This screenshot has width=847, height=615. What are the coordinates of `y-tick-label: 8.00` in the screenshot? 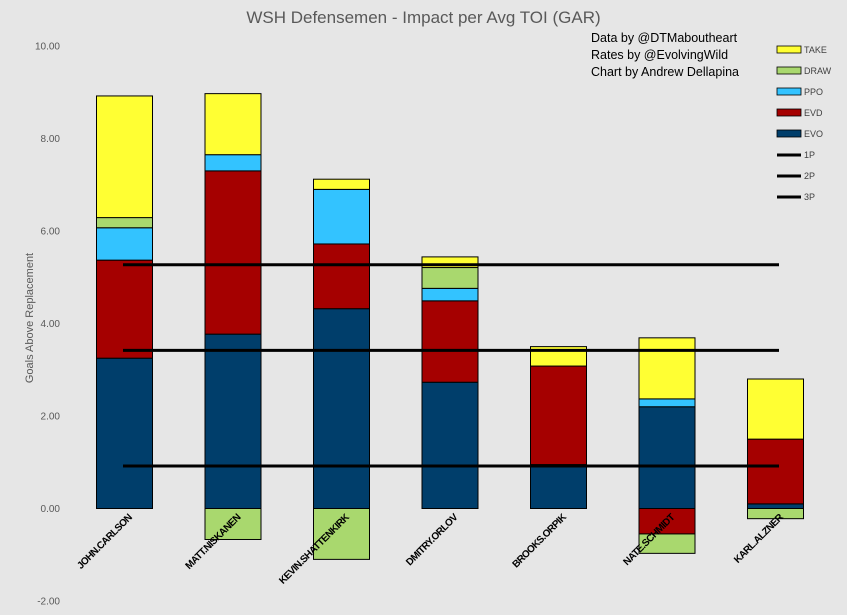 It's located at (51, 139).